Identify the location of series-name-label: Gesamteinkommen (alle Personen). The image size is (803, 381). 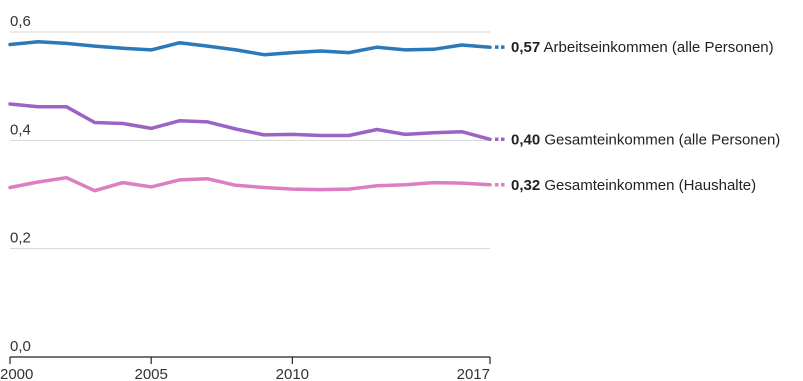
(660, 139).